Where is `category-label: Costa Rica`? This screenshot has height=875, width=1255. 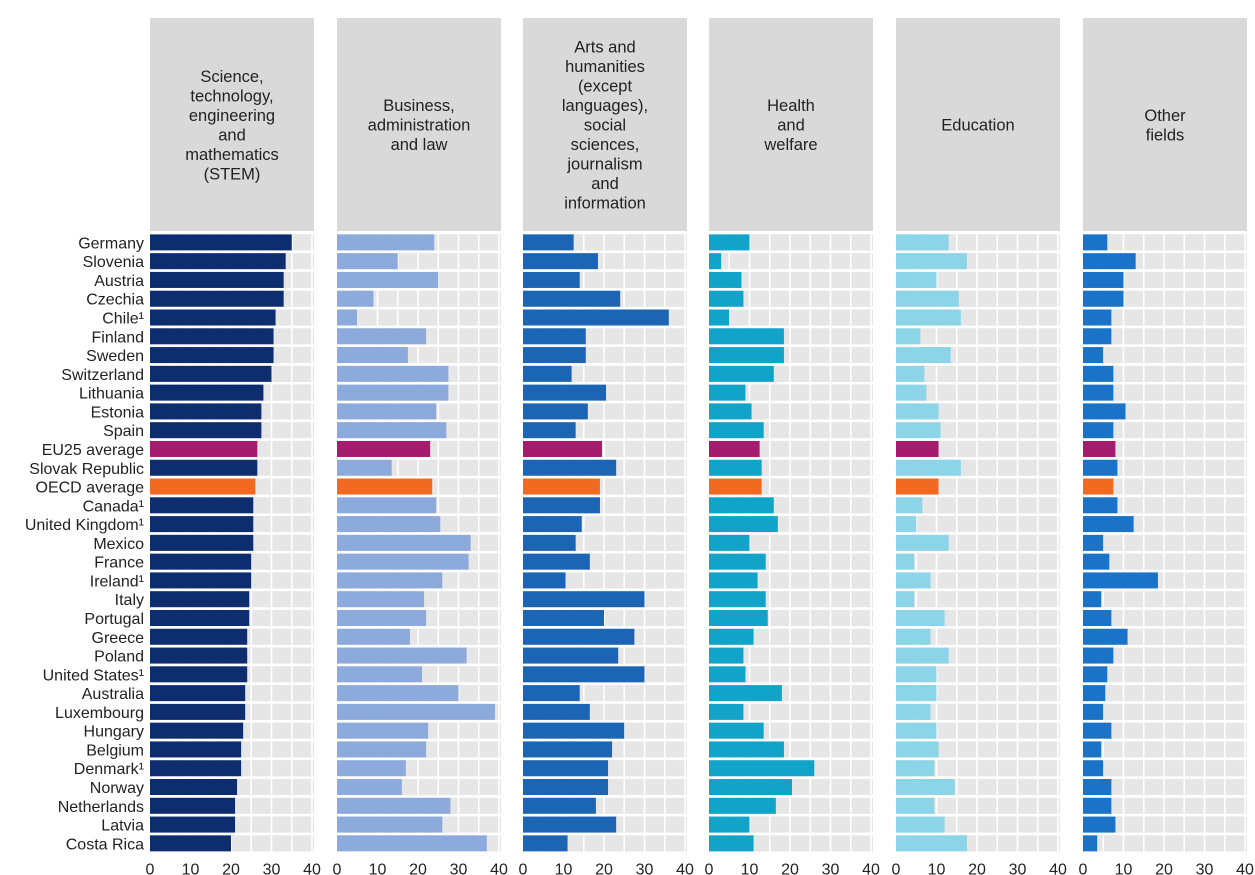
category-label: Costa Rica is located at coordinates (105, 844).